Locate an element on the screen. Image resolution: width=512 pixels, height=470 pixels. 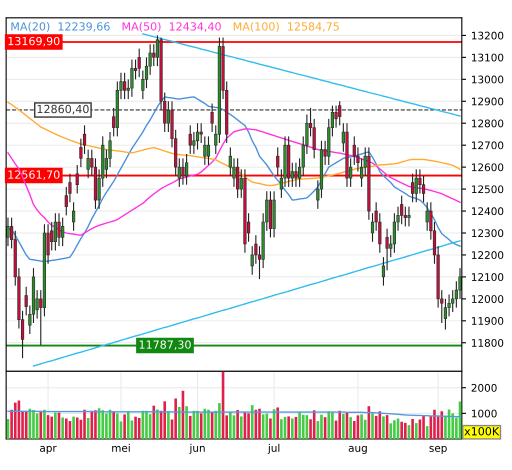
text: MA(50) 12434,40 is located at coordinates (171, 27).